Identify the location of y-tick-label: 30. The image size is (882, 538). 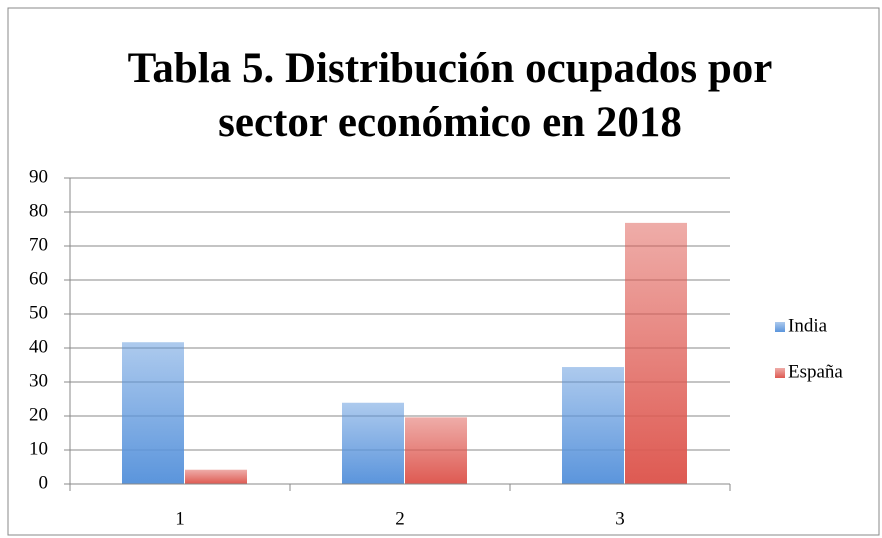
(38, 380).